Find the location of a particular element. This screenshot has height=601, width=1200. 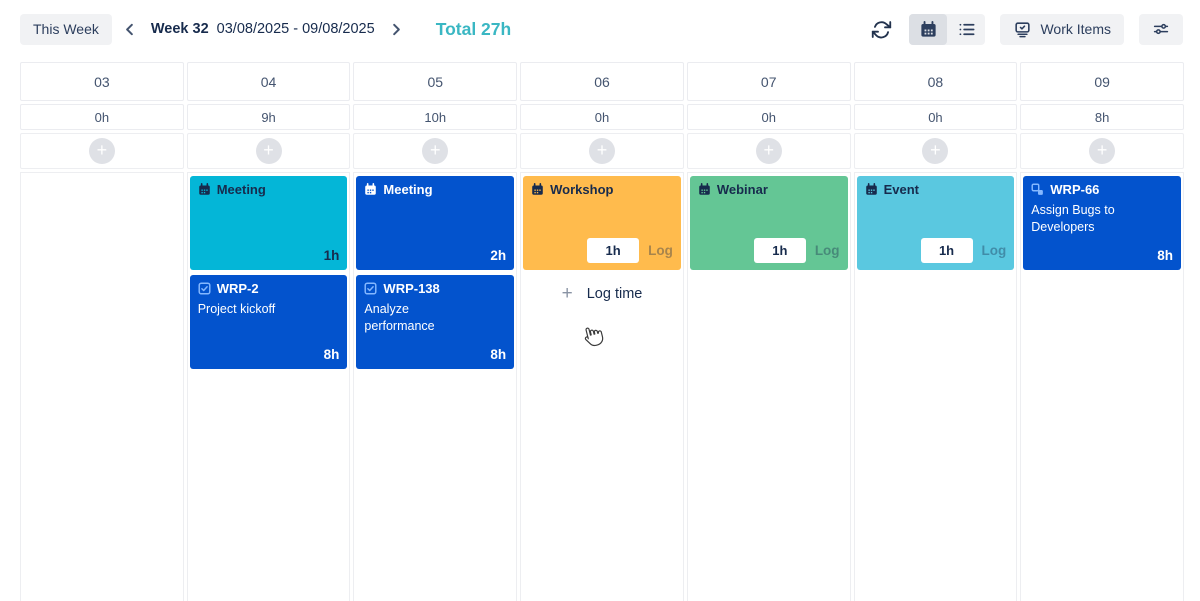

day-total: 9h is located at coordinates (268, 117).